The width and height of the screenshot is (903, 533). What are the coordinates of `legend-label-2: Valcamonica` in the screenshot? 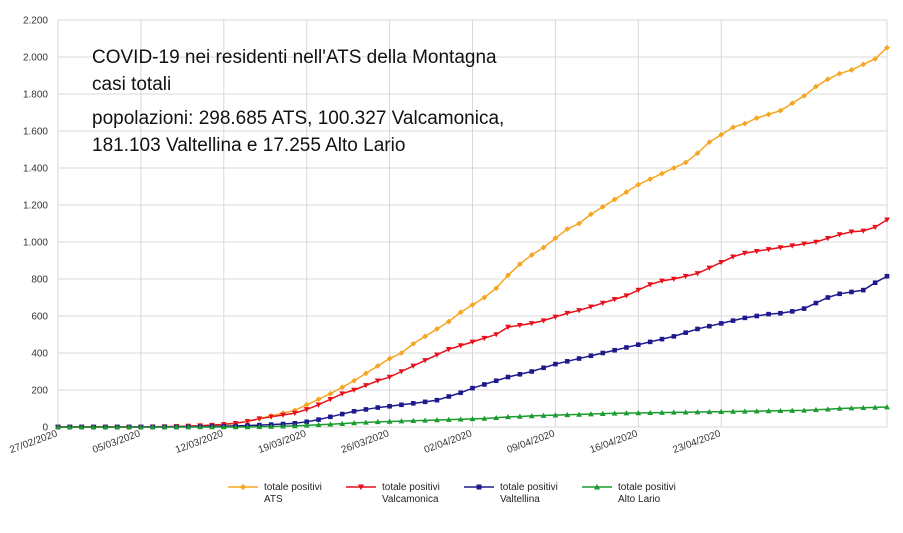 It's located at (410, 499).